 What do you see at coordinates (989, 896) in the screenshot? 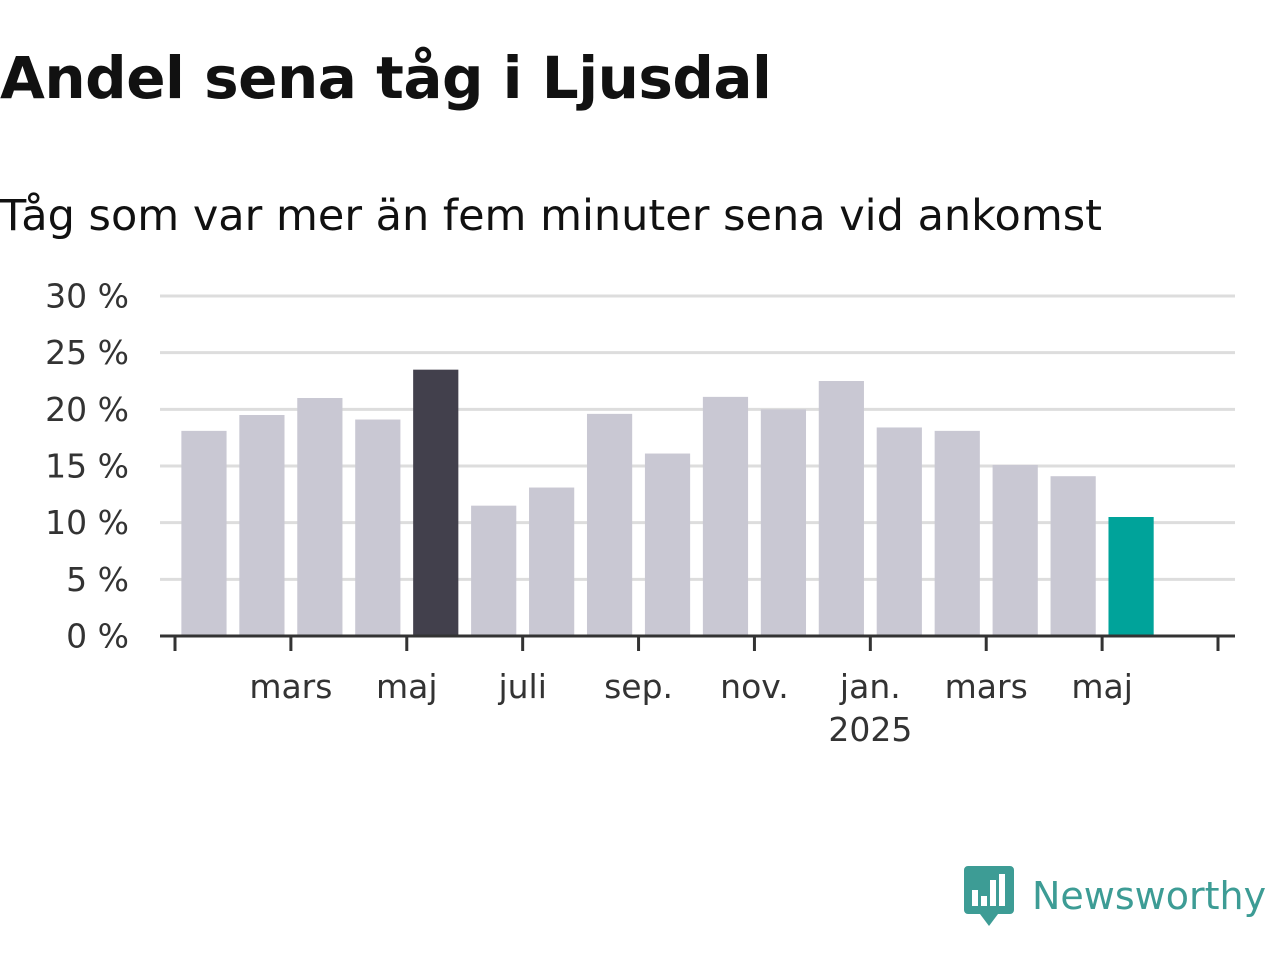
I see `newsworthy-logo-icon` at bounding box center [989, 896].